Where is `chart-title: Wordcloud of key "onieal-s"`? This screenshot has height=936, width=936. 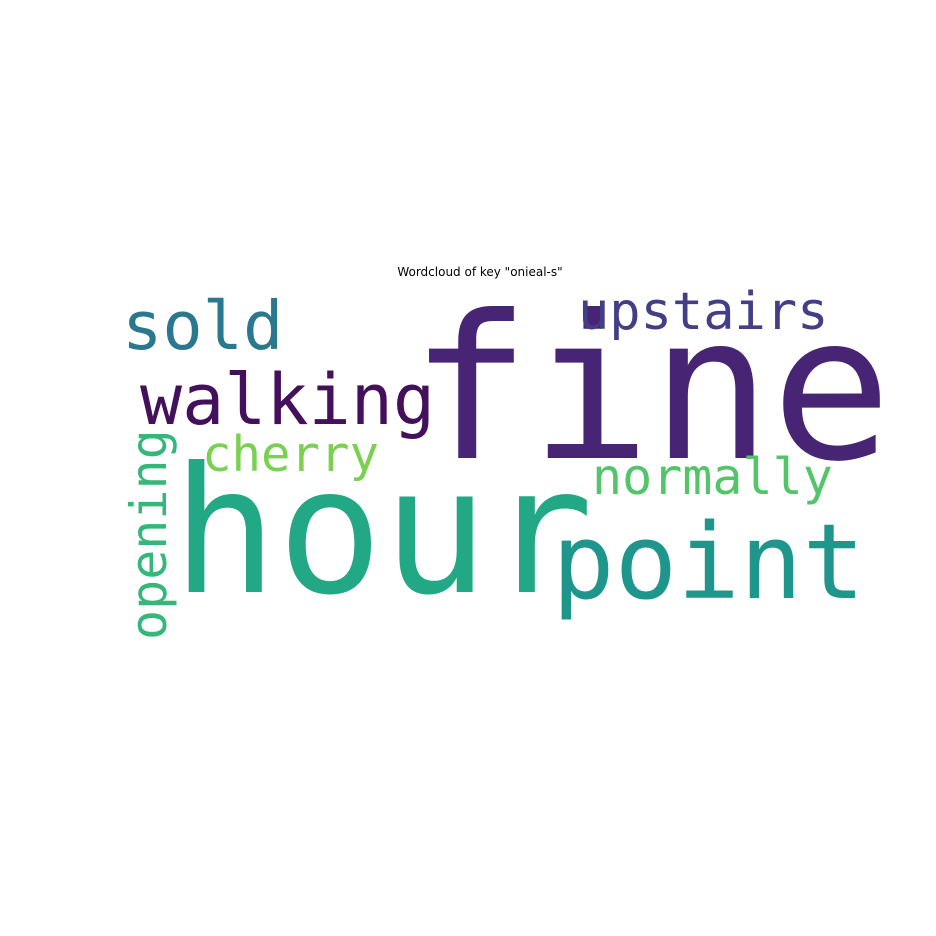
chart-title: Wordcloud of key "onieal-s" is located at coordinates (480, 272).